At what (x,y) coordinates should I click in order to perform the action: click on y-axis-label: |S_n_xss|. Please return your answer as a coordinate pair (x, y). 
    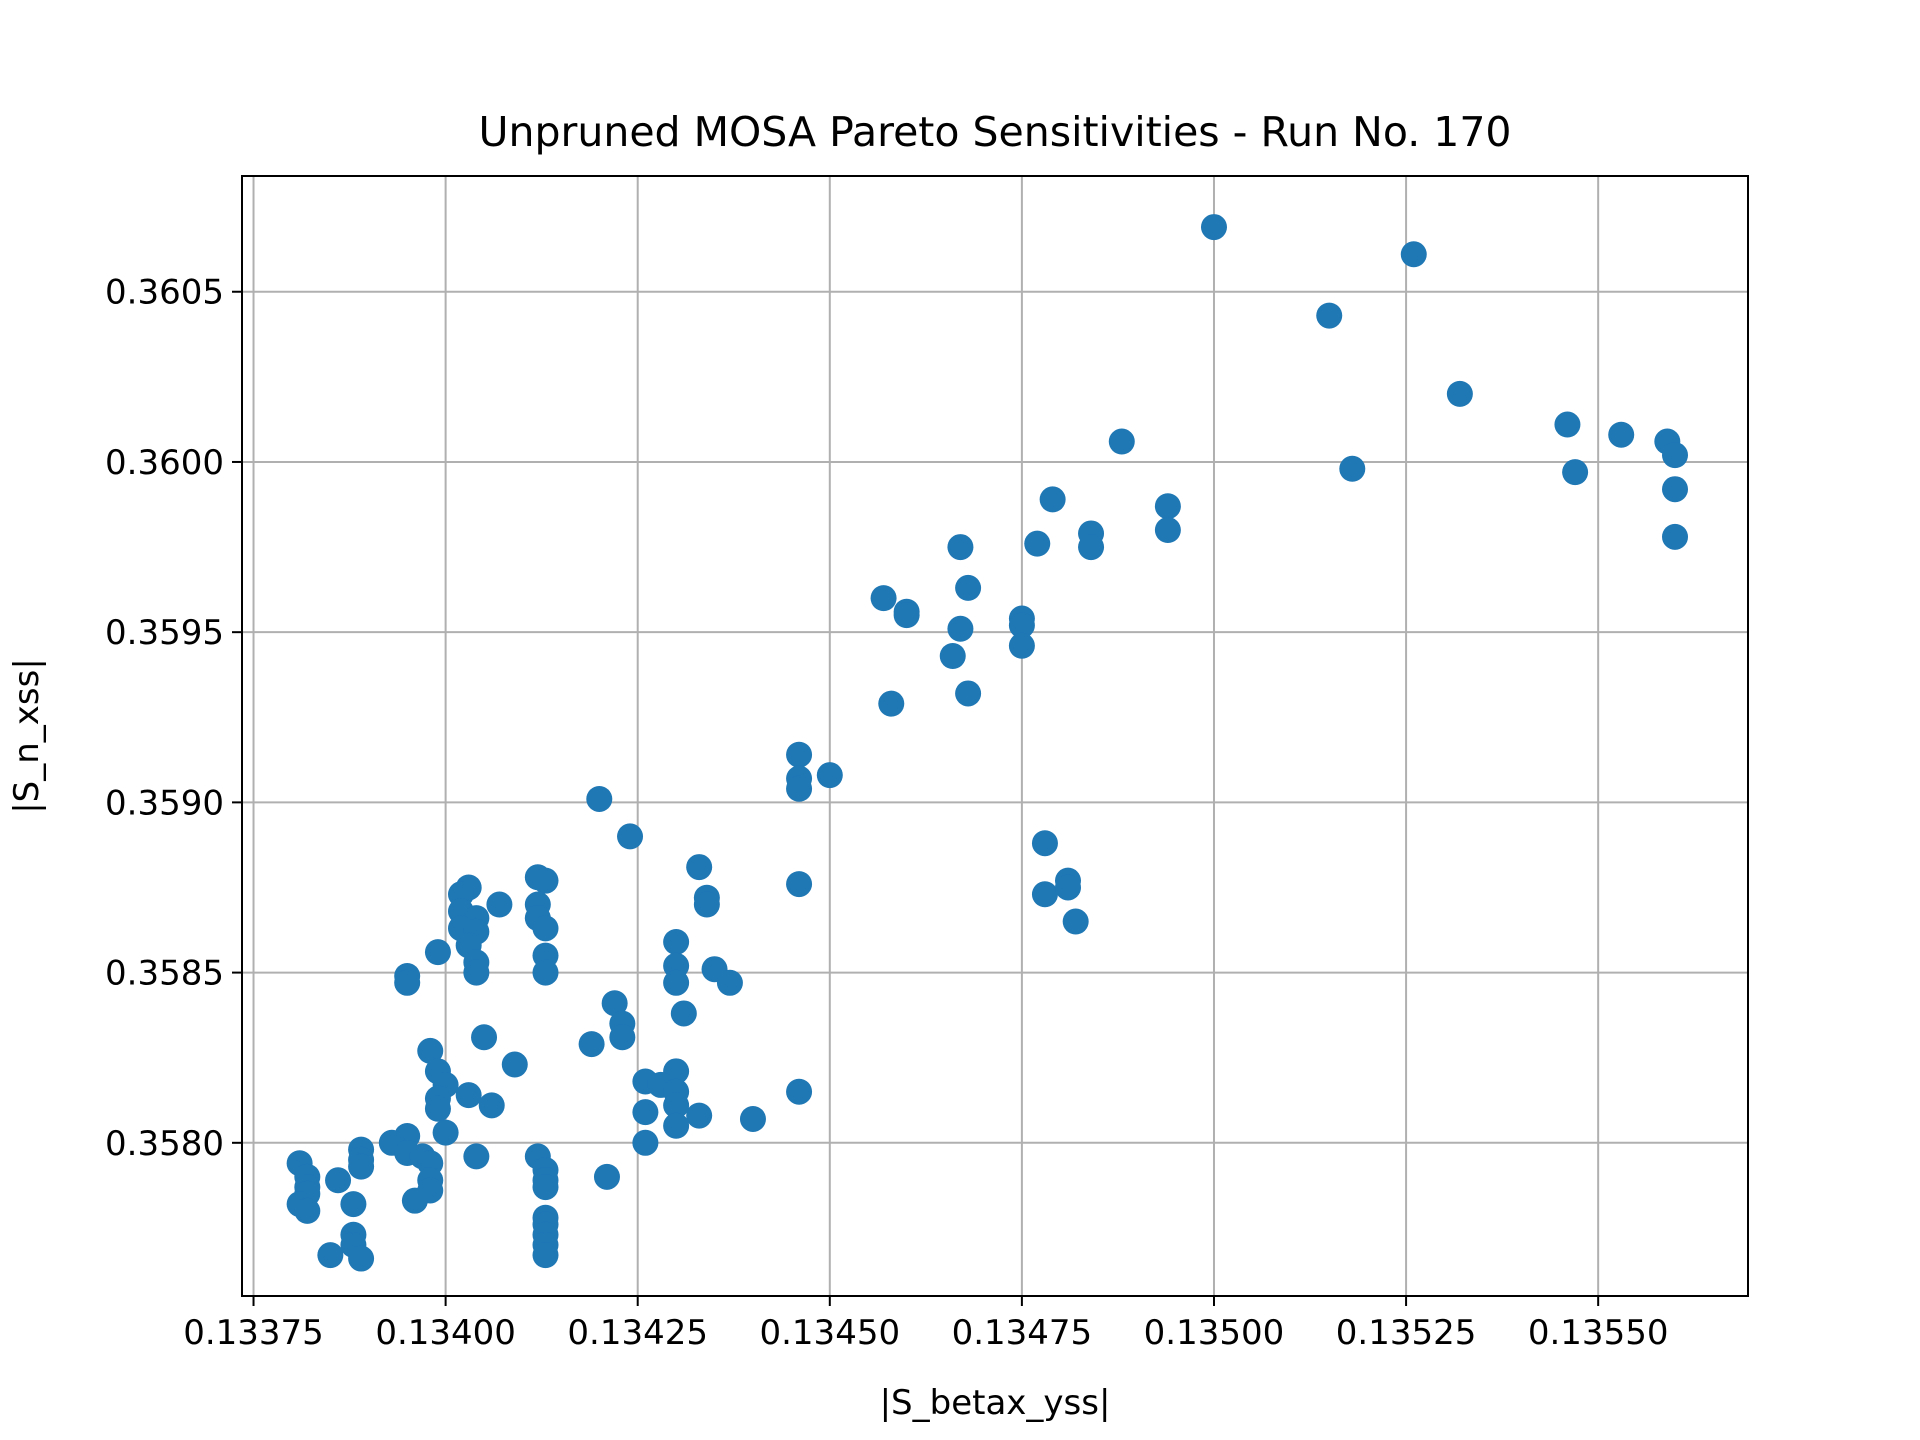
    Looking at the image, I should click on (27, 736).